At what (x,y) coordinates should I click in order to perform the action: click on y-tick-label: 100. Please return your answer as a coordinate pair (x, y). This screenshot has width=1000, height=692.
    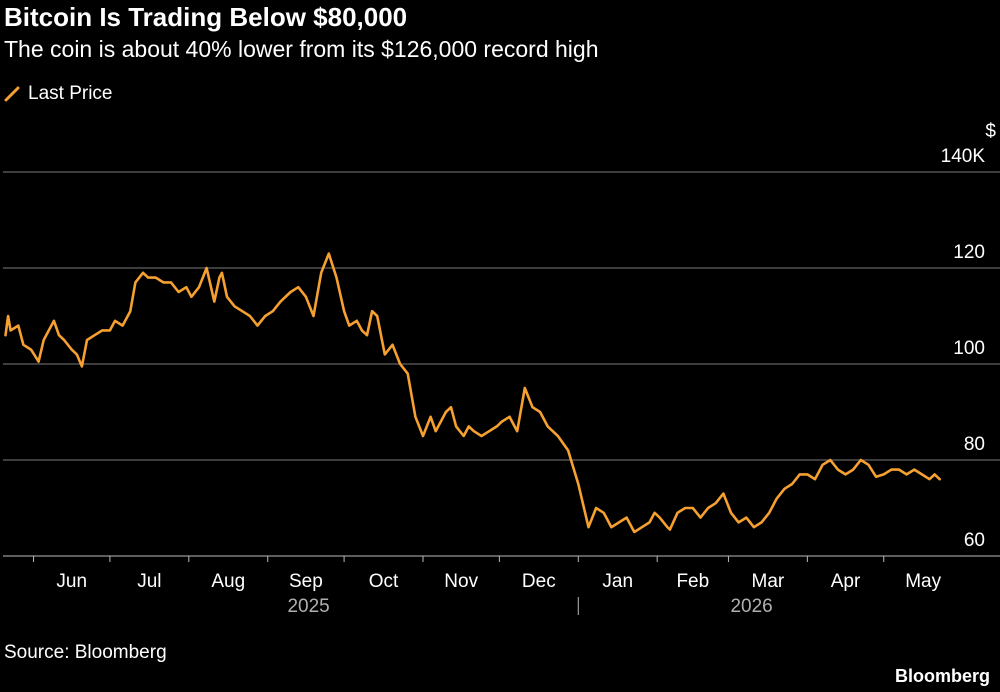
    Looking at the image, I should click on (969, 348).